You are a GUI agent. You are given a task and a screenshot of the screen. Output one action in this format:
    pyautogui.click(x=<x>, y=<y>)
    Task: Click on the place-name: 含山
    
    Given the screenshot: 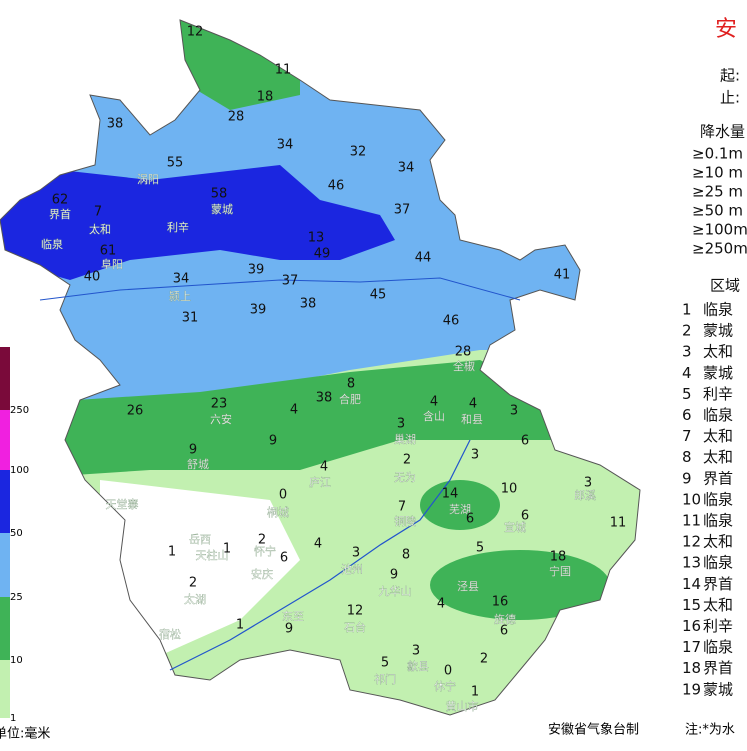 What is the action you would take?
    pyautogui.click(x=434, y=416)
    